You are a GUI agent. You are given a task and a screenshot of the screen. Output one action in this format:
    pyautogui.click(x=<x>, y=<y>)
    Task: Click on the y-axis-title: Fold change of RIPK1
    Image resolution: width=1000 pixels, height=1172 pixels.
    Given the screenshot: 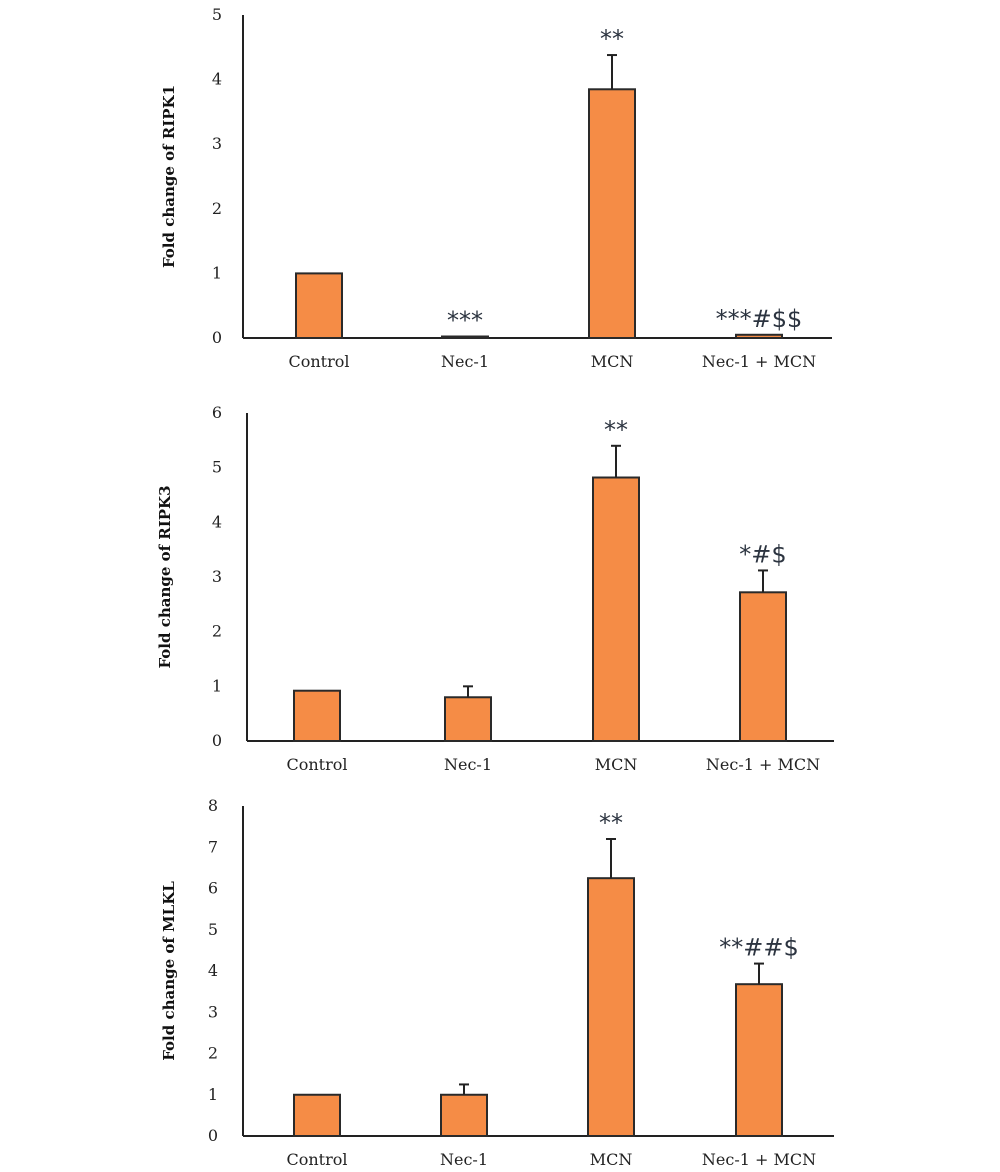 What is the action you would take?
    pyautogui.click(x=169, y=176)
    